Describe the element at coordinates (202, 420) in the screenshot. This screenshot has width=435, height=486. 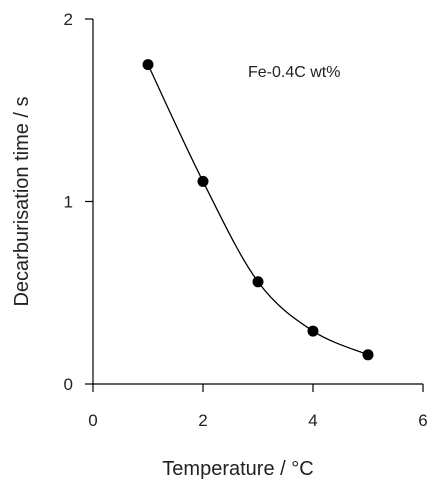
I see `x-tick-label: 2` at that location.